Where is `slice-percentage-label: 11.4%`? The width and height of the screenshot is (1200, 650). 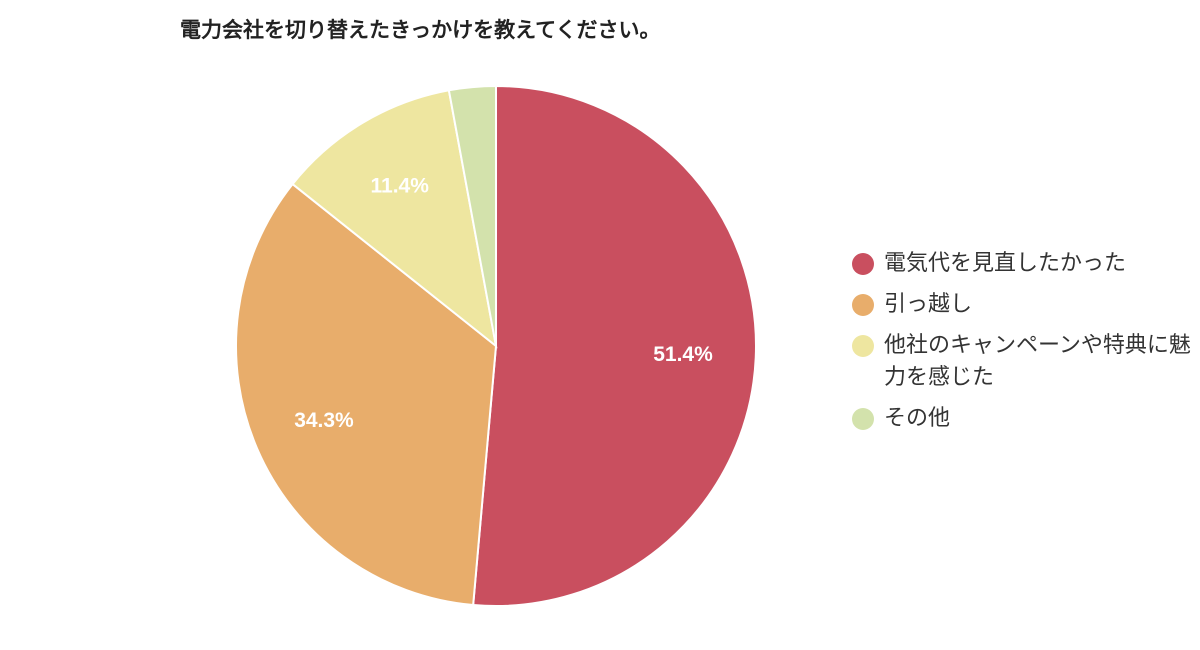
slice-percentage-label: 11.4% is located at coordinates (400, 185).